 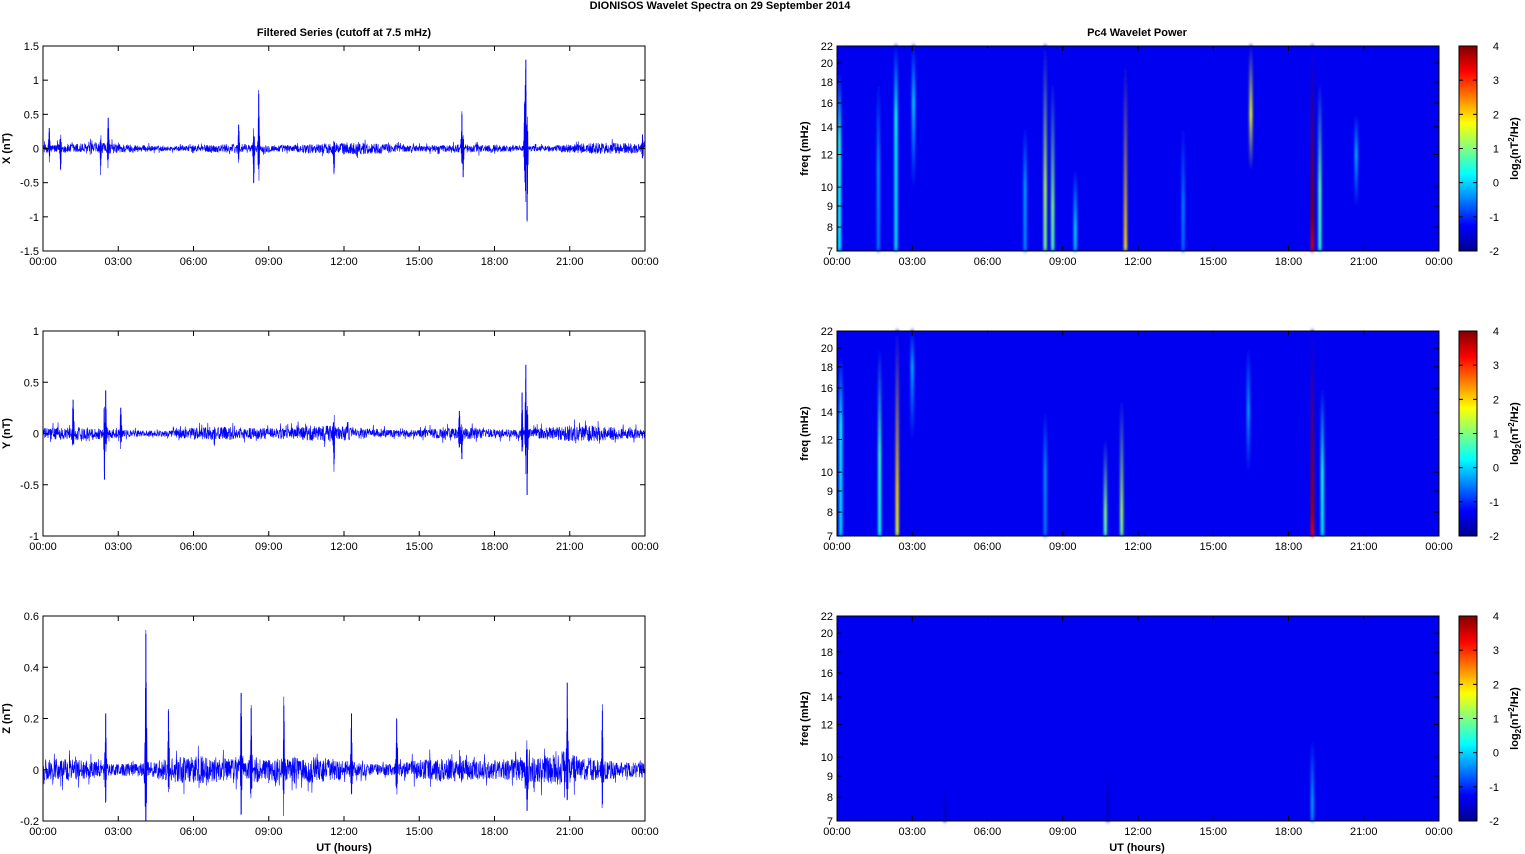 What do you see at coordinates (1496, 150) in the screenshot?
I see `wavelet-1-colorbar-tick-label: 1` at bounding box center [1496, 150].